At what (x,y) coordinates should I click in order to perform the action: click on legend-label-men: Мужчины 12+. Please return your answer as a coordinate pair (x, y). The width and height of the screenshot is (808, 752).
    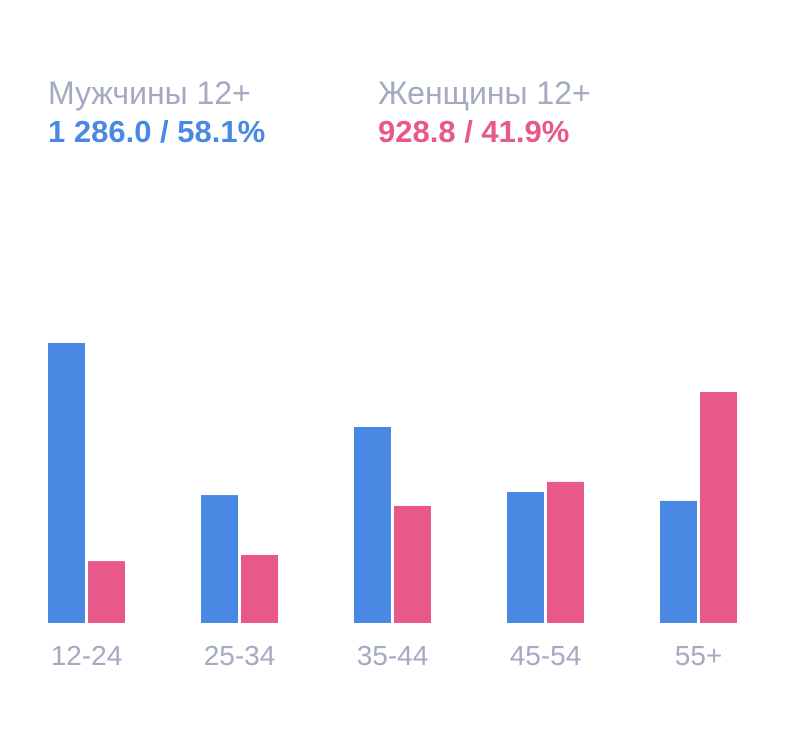
    Looking at the image, I should click on (149, 93).